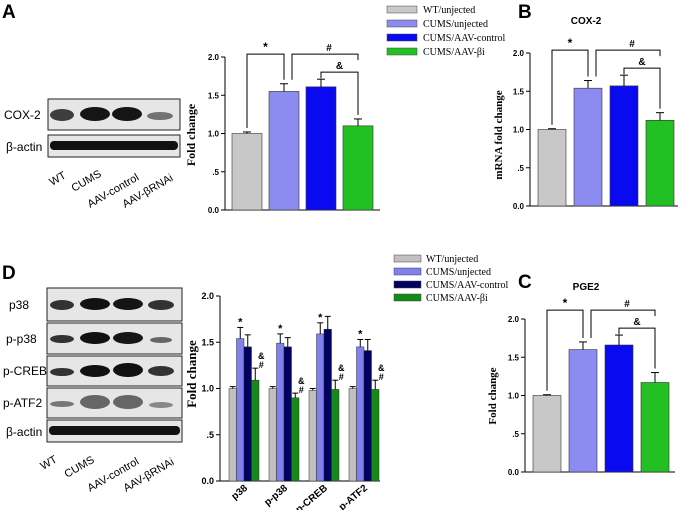 This screenshot has width=685, height=515. Describe the element at coordinates (636, 322) in the screenshot. I see `sig-mark-amp-c: &` at that location.